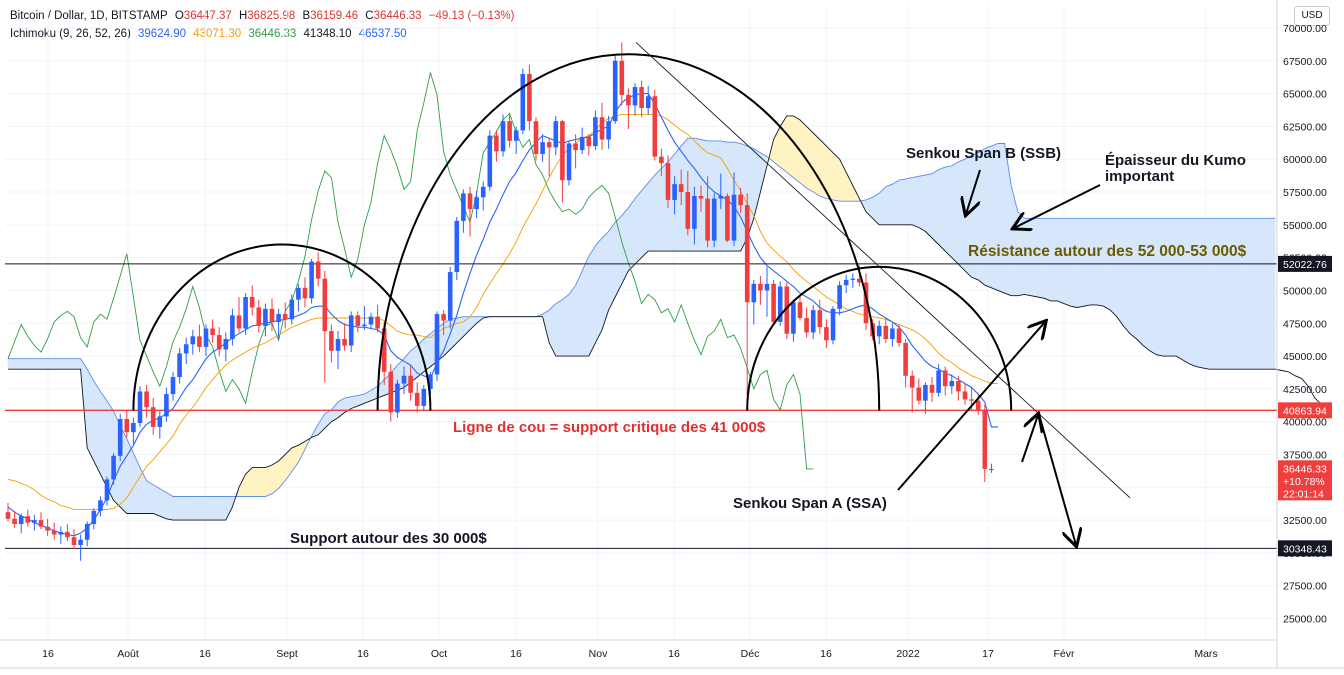 The height and width of the screenshot is (675, 1344). What do you see at coordinates (439, 654) in the screenshot?
I see `time-tick-label: Oct` at bounding box center [439, 654].